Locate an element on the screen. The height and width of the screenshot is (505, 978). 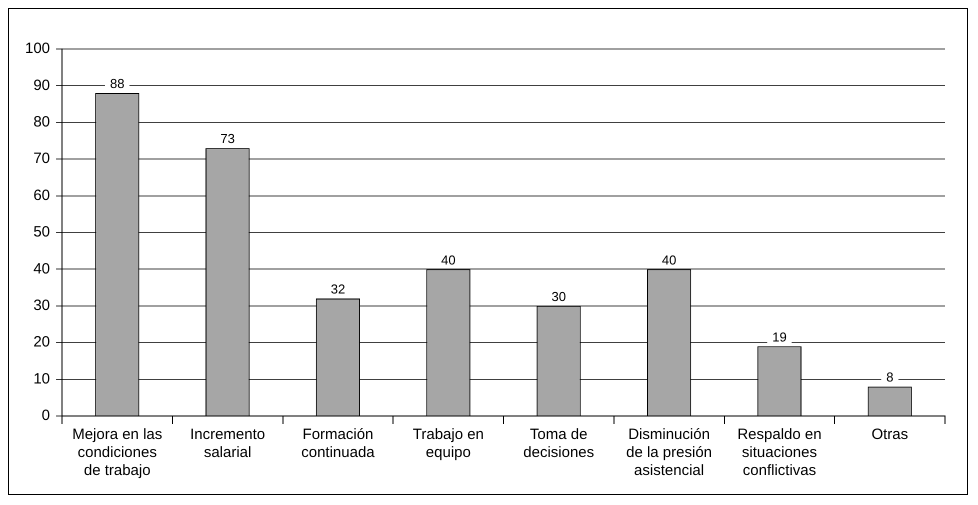
data-label: 88 is located at coordinates (117, 84).